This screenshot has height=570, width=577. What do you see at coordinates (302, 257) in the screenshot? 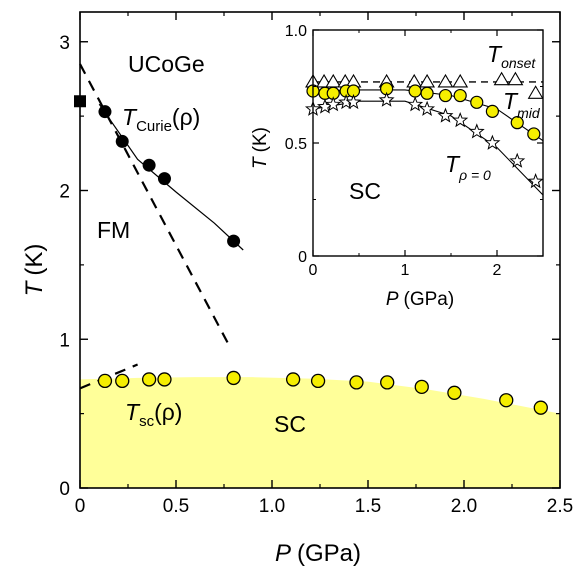
I see `inset-y-tick-label: 0` at bounding box center [302, 257].